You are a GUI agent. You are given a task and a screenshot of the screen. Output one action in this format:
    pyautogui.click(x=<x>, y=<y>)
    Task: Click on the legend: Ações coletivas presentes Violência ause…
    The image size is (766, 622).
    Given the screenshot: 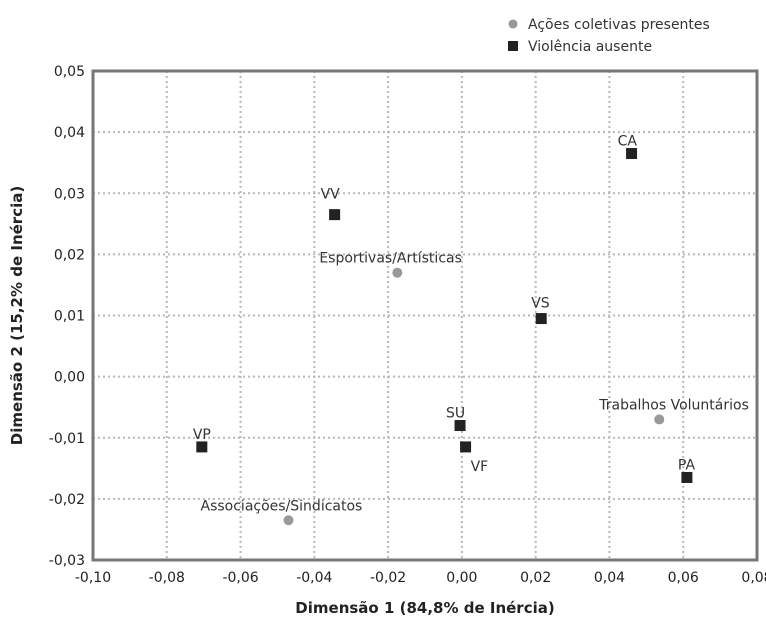 What is the action you would take?
    pyautogui.click(x=609, y=36)
    